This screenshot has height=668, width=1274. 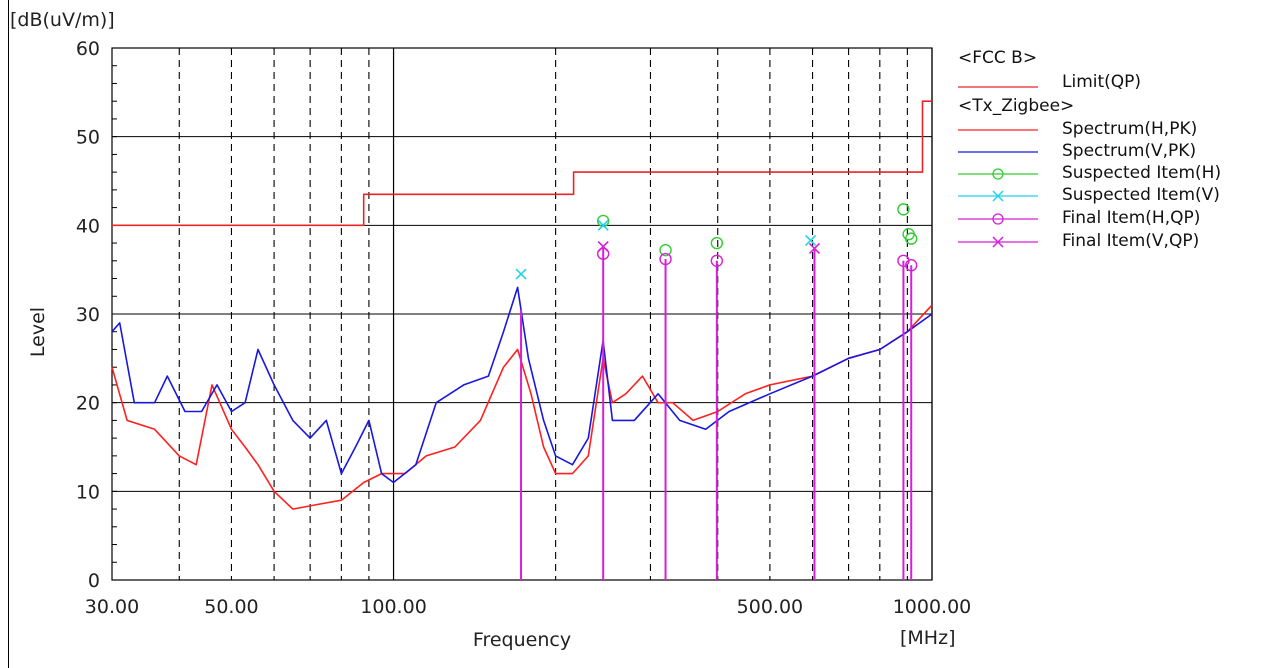 I want to click on y-tick-labels: 0 10 20 30 40 50 60, so click(x=88, y=315).